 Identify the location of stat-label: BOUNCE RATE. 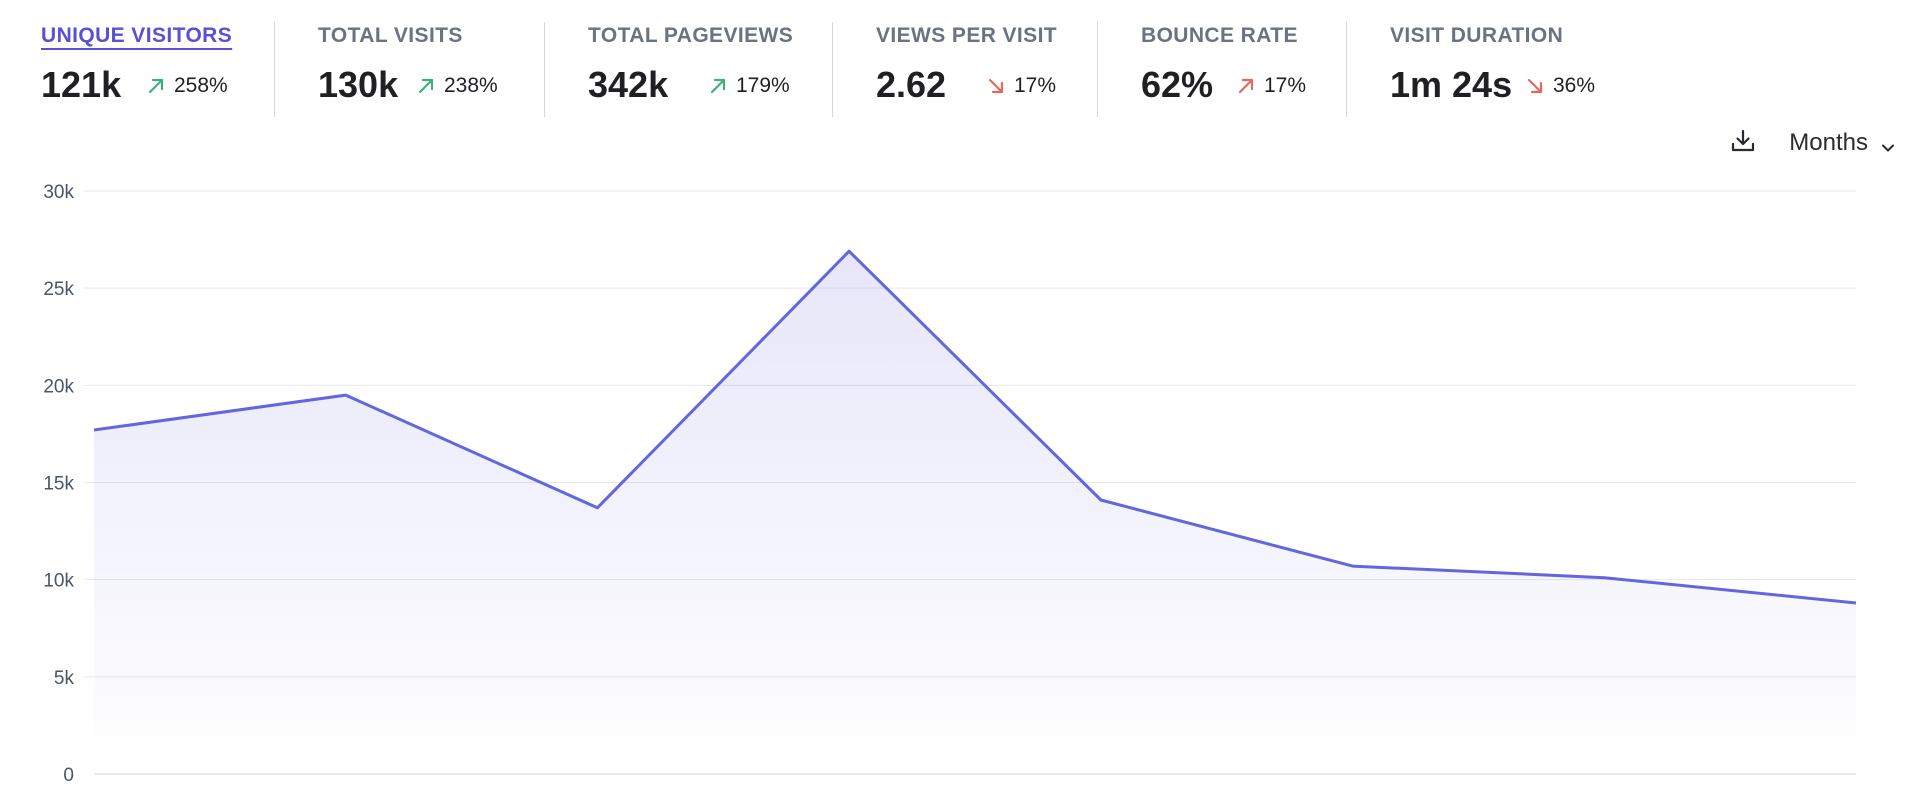
(1219, 35).